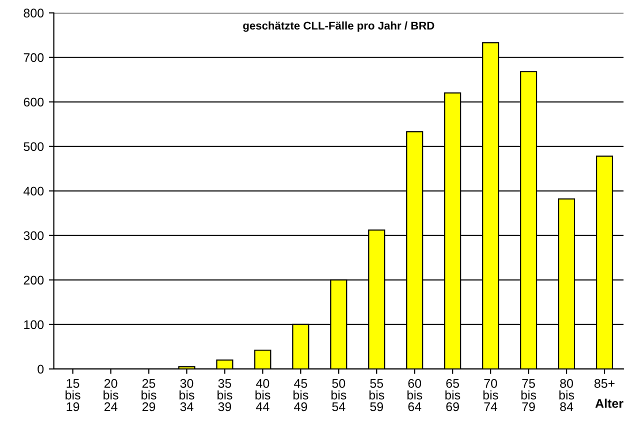 The image size is (633, 429). I want to click on y-tick-label: 0, so click(41, 369).